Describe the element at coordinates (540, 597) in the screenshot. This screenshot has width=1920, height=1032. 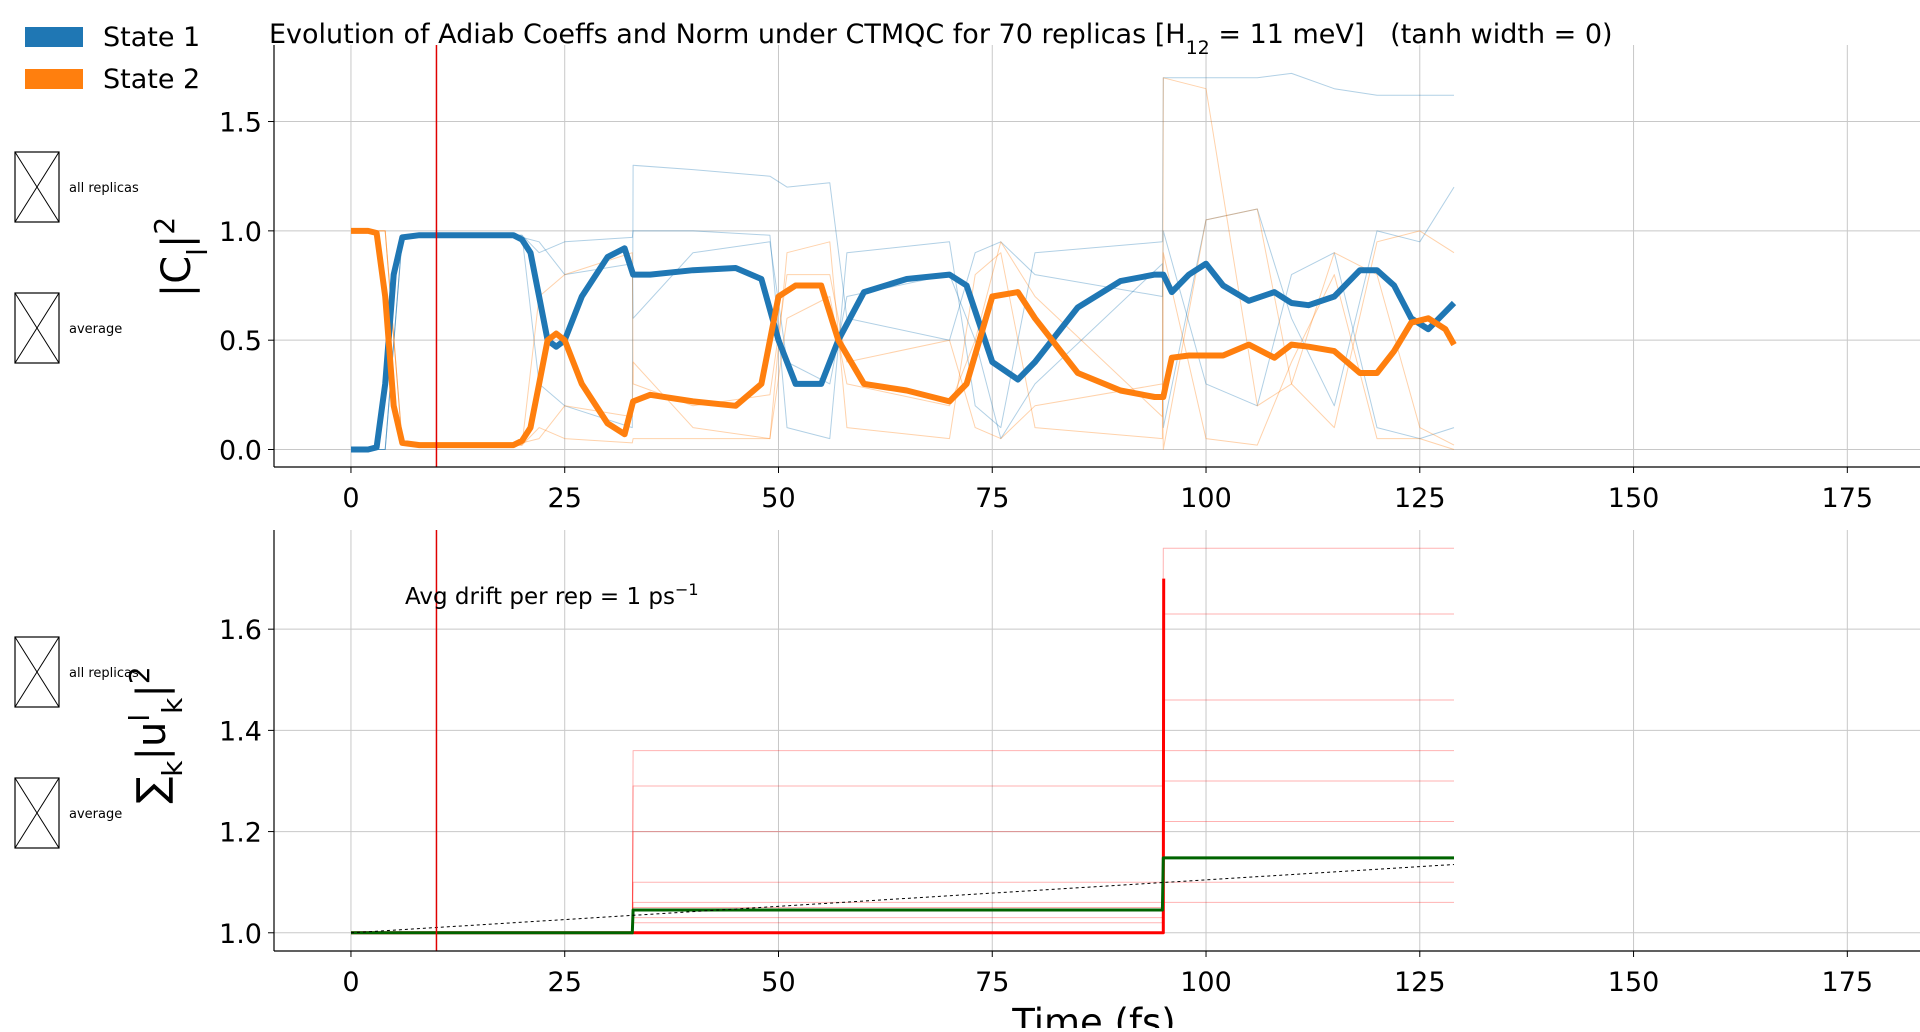
I see `text-part: Avg drift per rep = 1 ps` at that location.